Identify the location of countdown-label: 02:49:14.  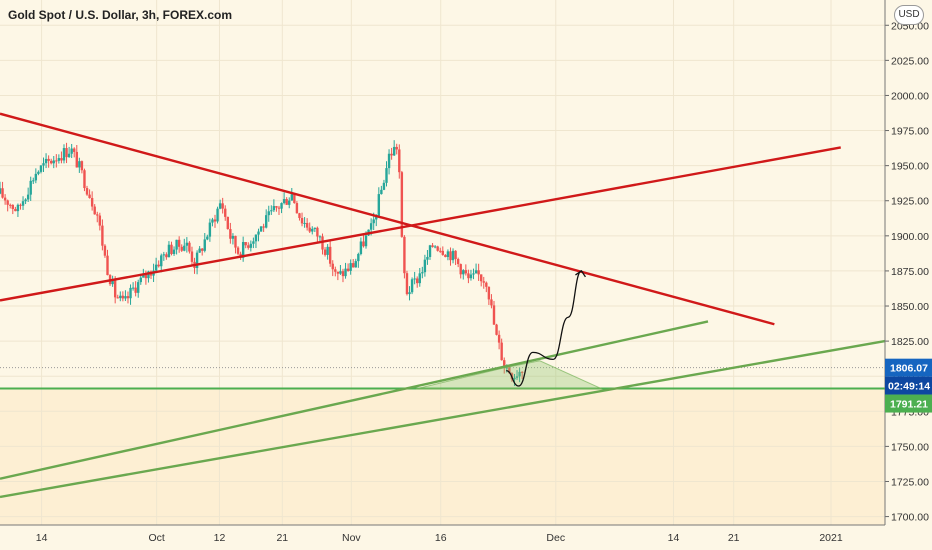
(909, 387).